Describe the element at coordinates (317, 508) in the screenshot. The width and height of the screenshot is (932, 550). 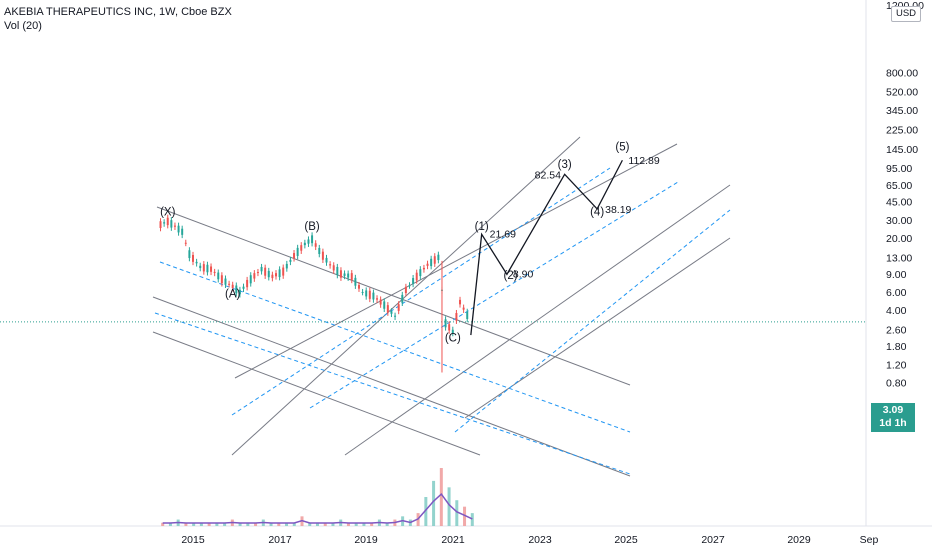
I see `volume-ma-line` at that location.